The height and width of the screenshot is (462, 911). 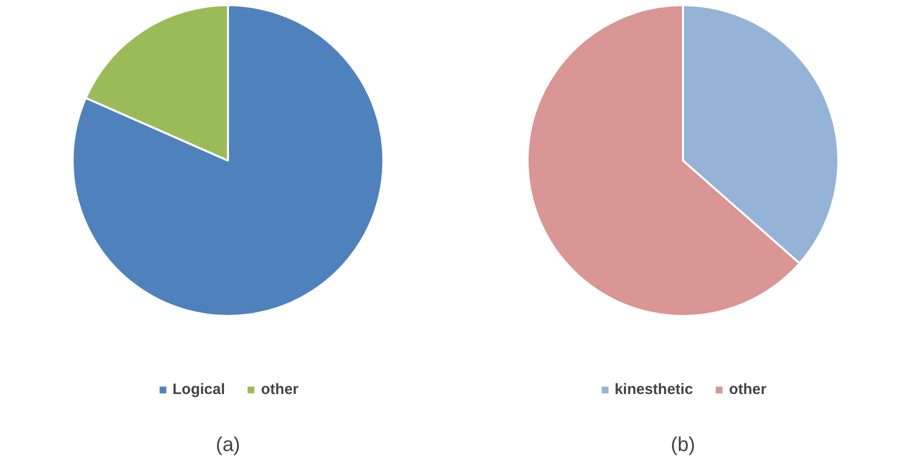 I want to click on text: (b), so click(x=683, y=445).